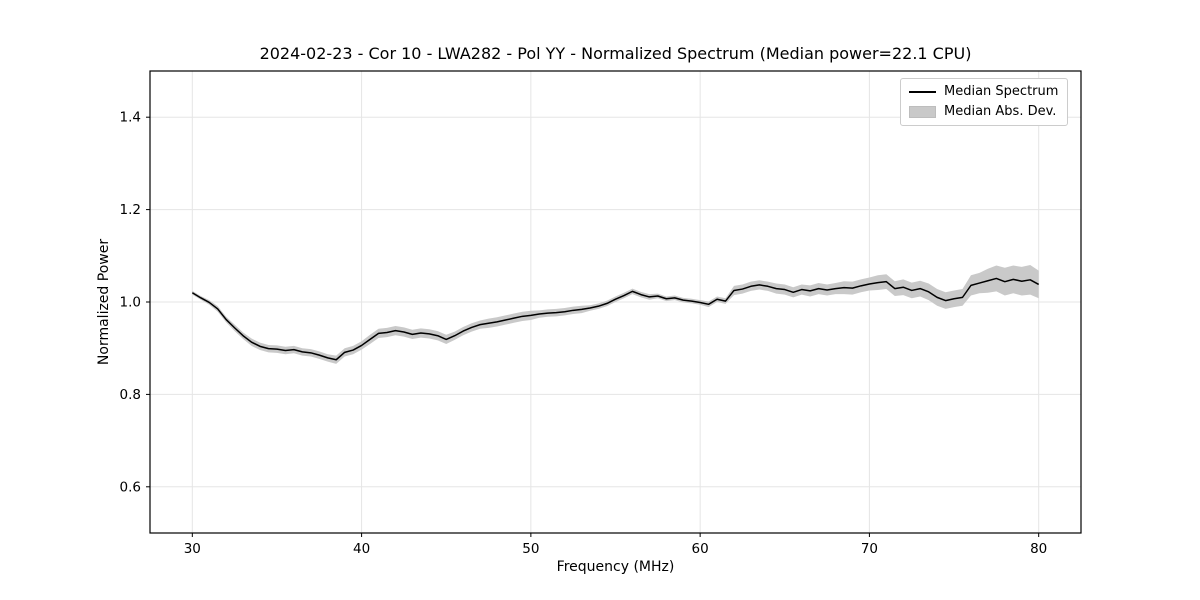 The width and height of the screenshot is (1200, 600). What do you see at coordinates (192, 549) in the screenshot?
I see `x-tick-label: 30` at bounding box center [192, 549].